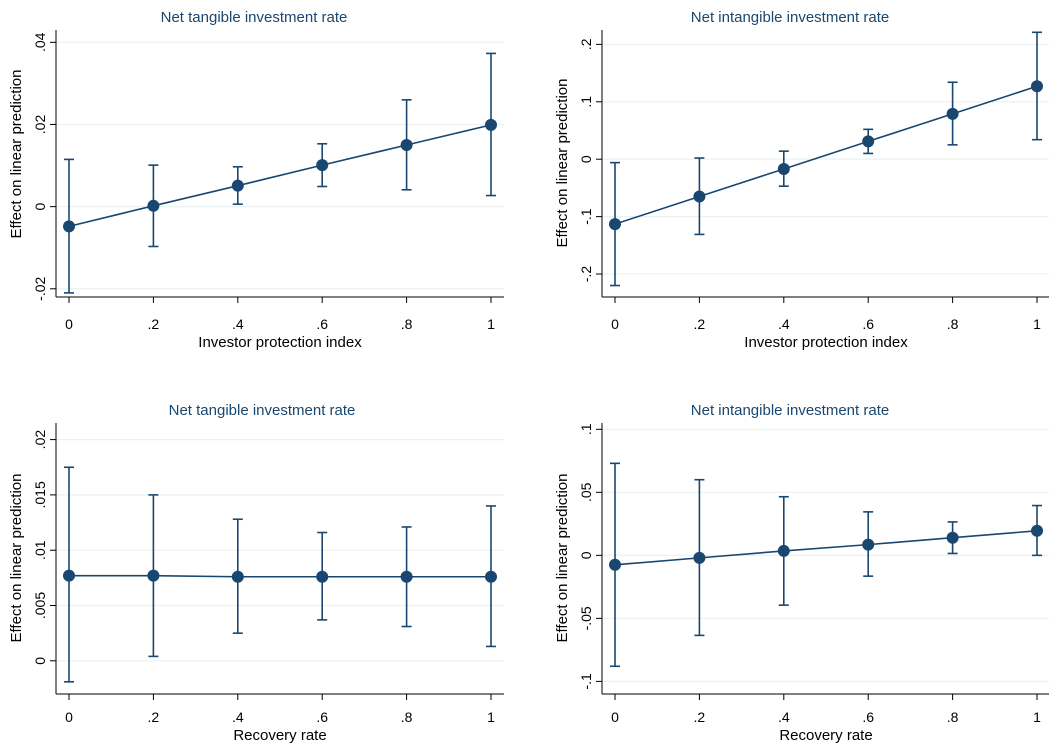  What do you see at coordinates (586, 618) in the screenshot?
I see `y-tick-label: -.05` at bounding box center [586, 618].